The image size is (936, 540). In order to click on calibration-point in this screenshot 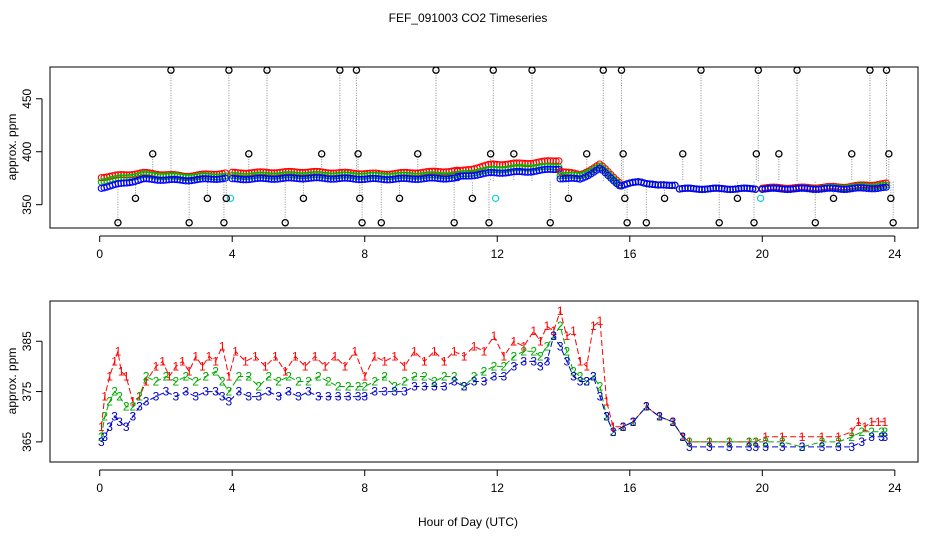, I will do `click(230, 198)`.